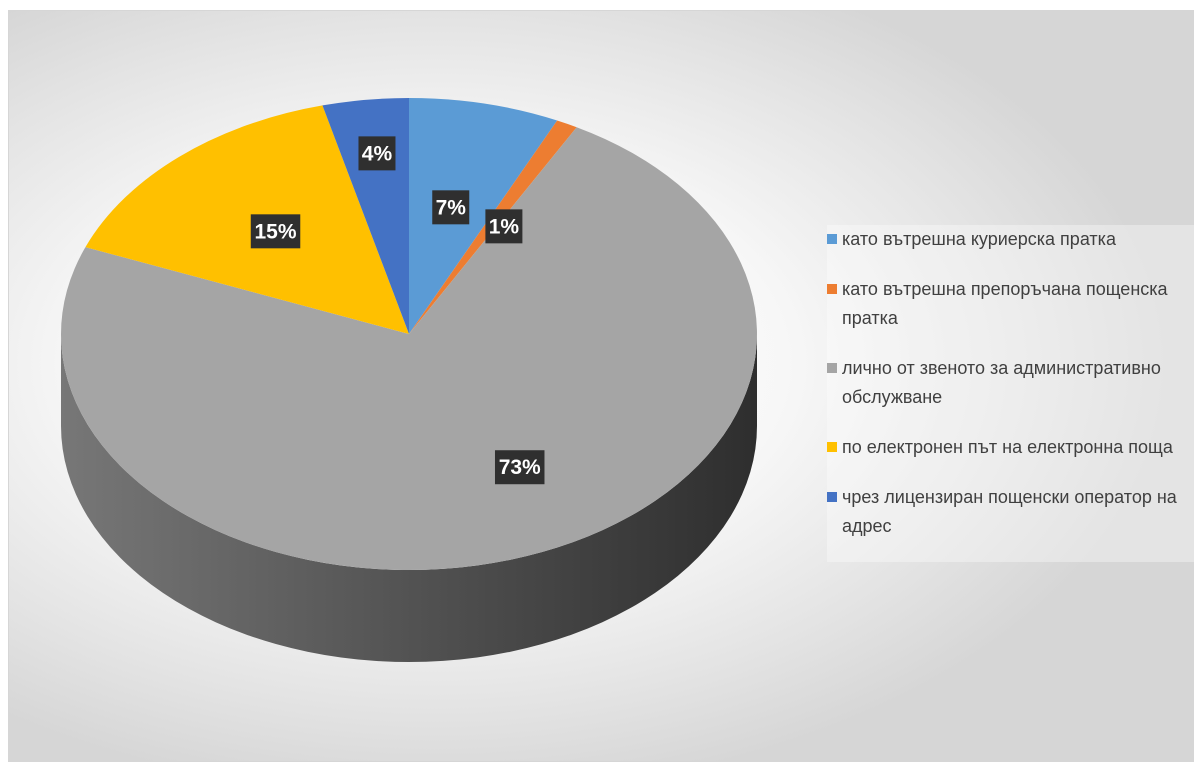 The image size is (1201, 767). I want to click on data-label-text: 7%, so click(451, 207).